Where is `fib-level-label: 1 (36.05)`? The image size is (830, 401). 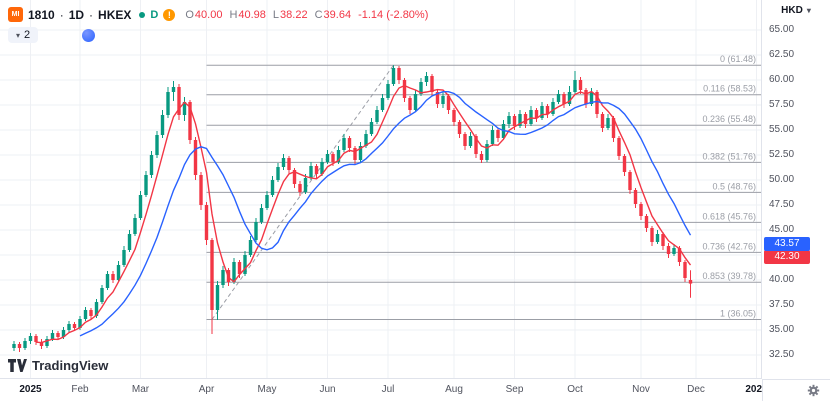
fib-level-label: 1 (36.05) is located at coordinates (738, 314).